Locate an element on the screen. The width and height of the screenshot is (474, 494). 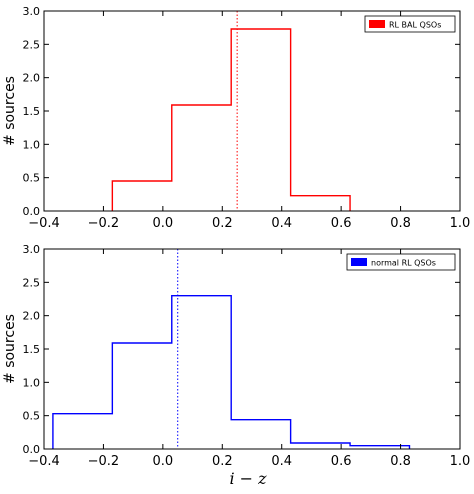
legend: normal RL QSOs is located at coordinates (401, 262).